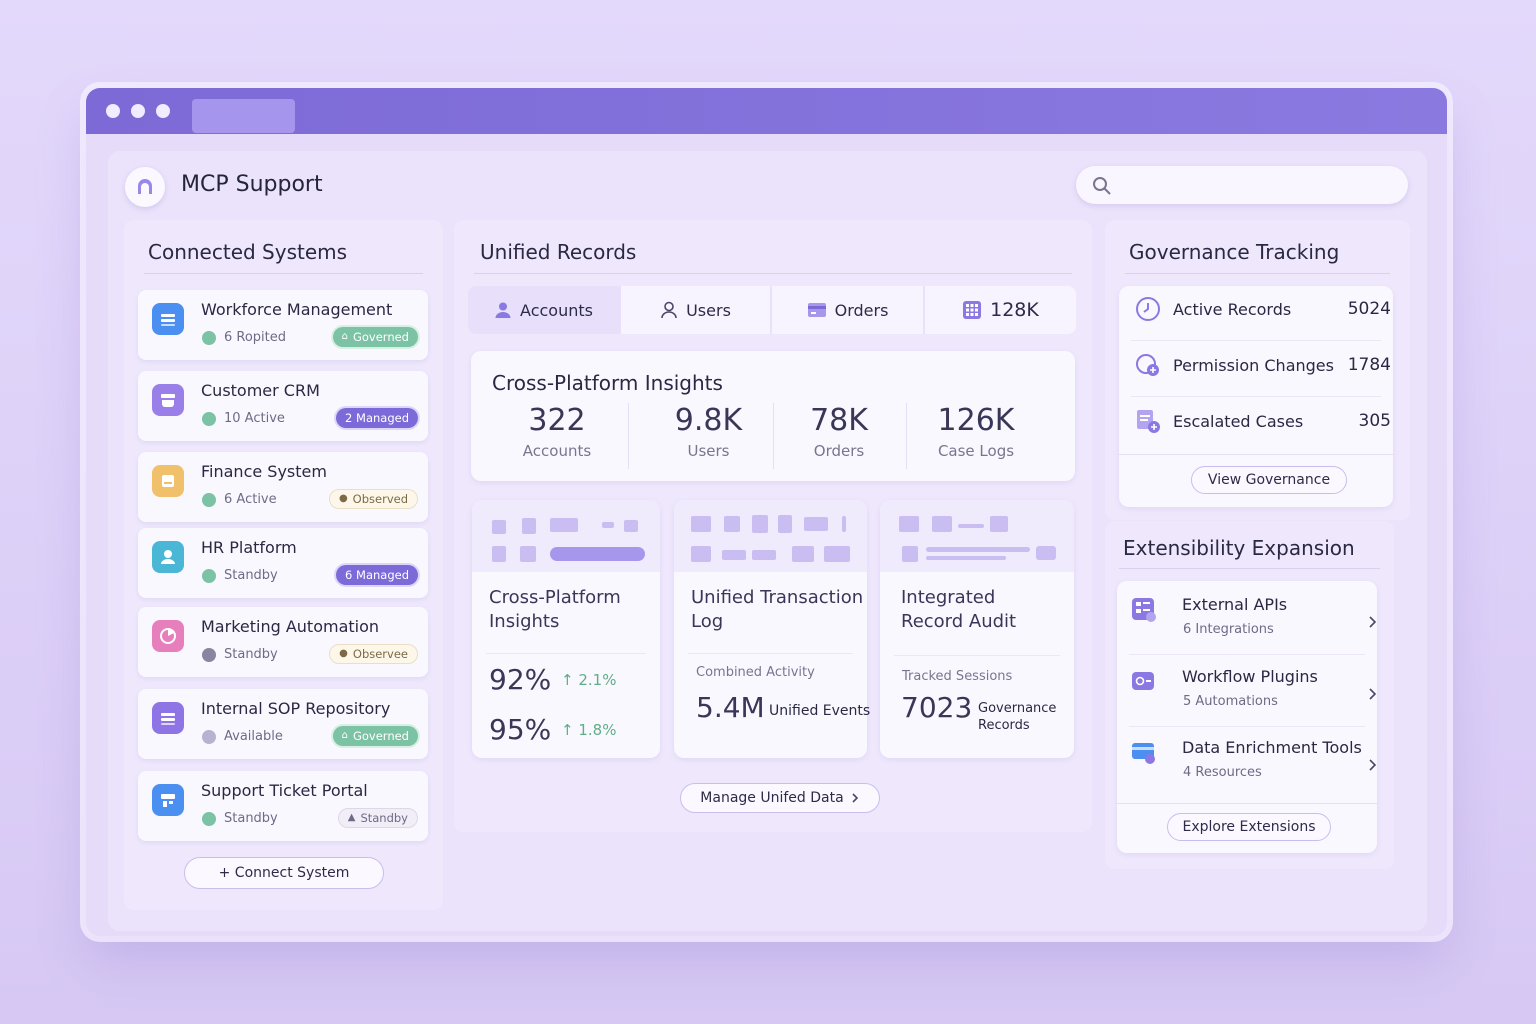  Describe the element at coordinates (1253, 696) in the screenshot. I see `extension-row-workflow-plugins: Workflow Plugins 5 Automations` at that location.